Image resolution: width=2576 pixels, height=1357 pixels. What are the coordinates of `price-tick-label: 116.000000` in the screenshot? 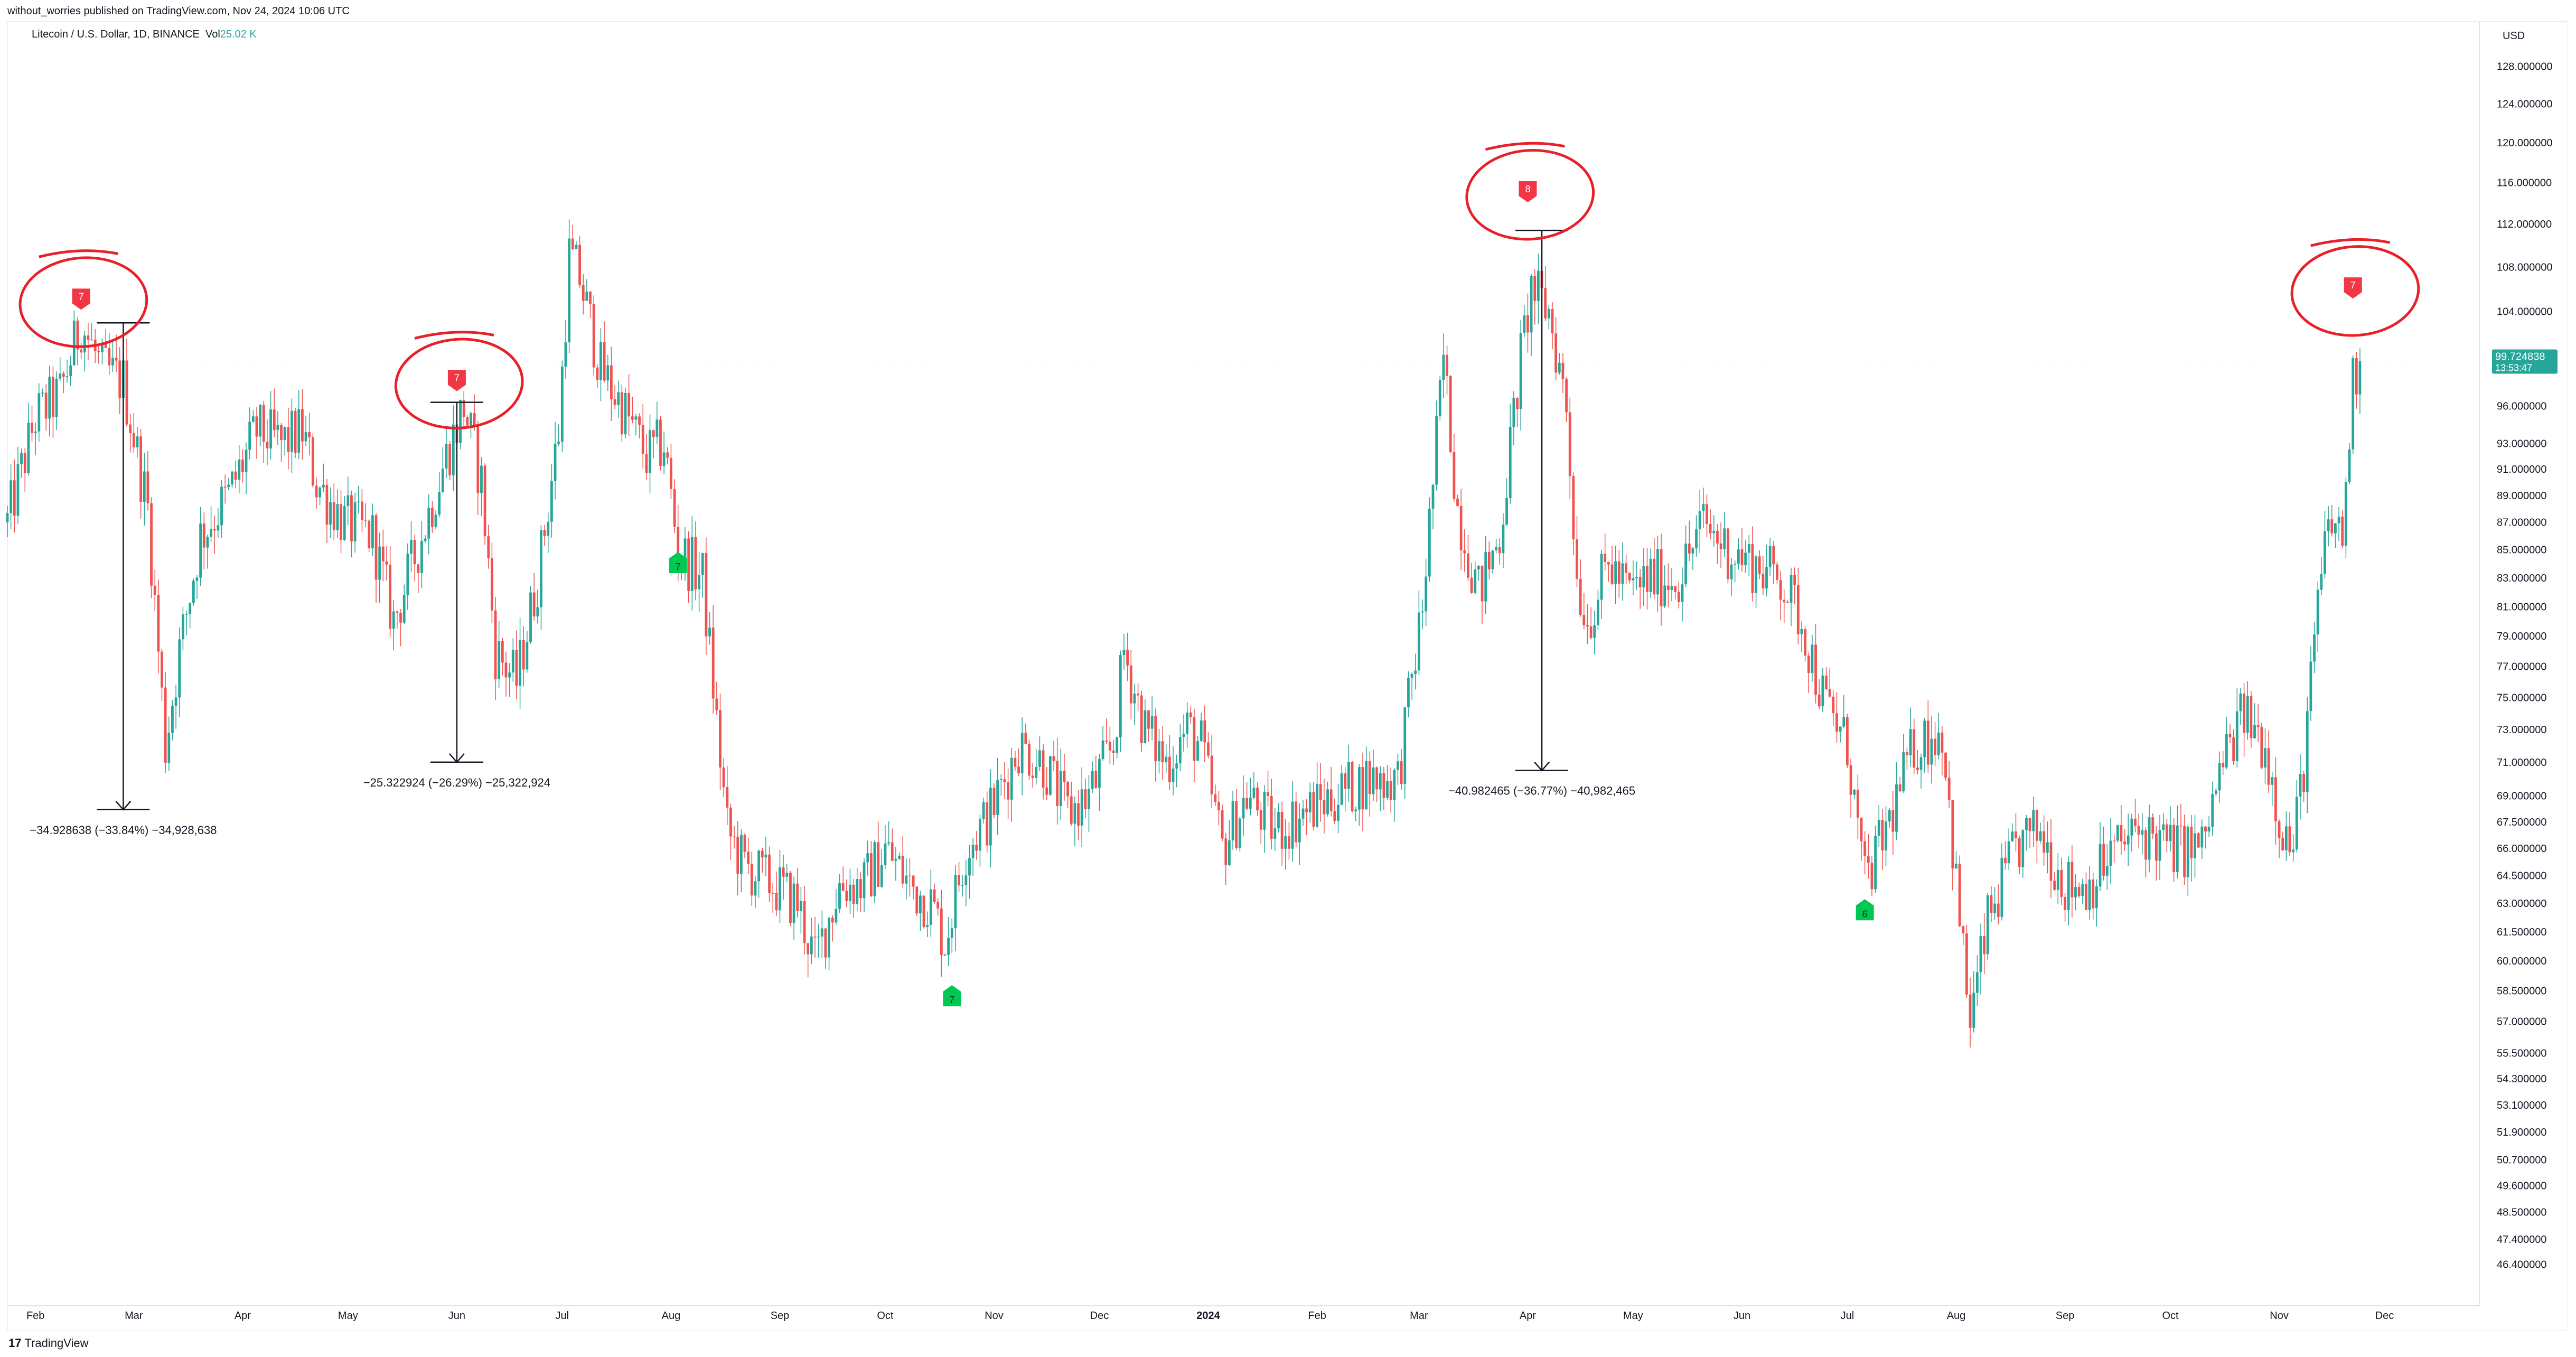 It's located at (2524, 183).